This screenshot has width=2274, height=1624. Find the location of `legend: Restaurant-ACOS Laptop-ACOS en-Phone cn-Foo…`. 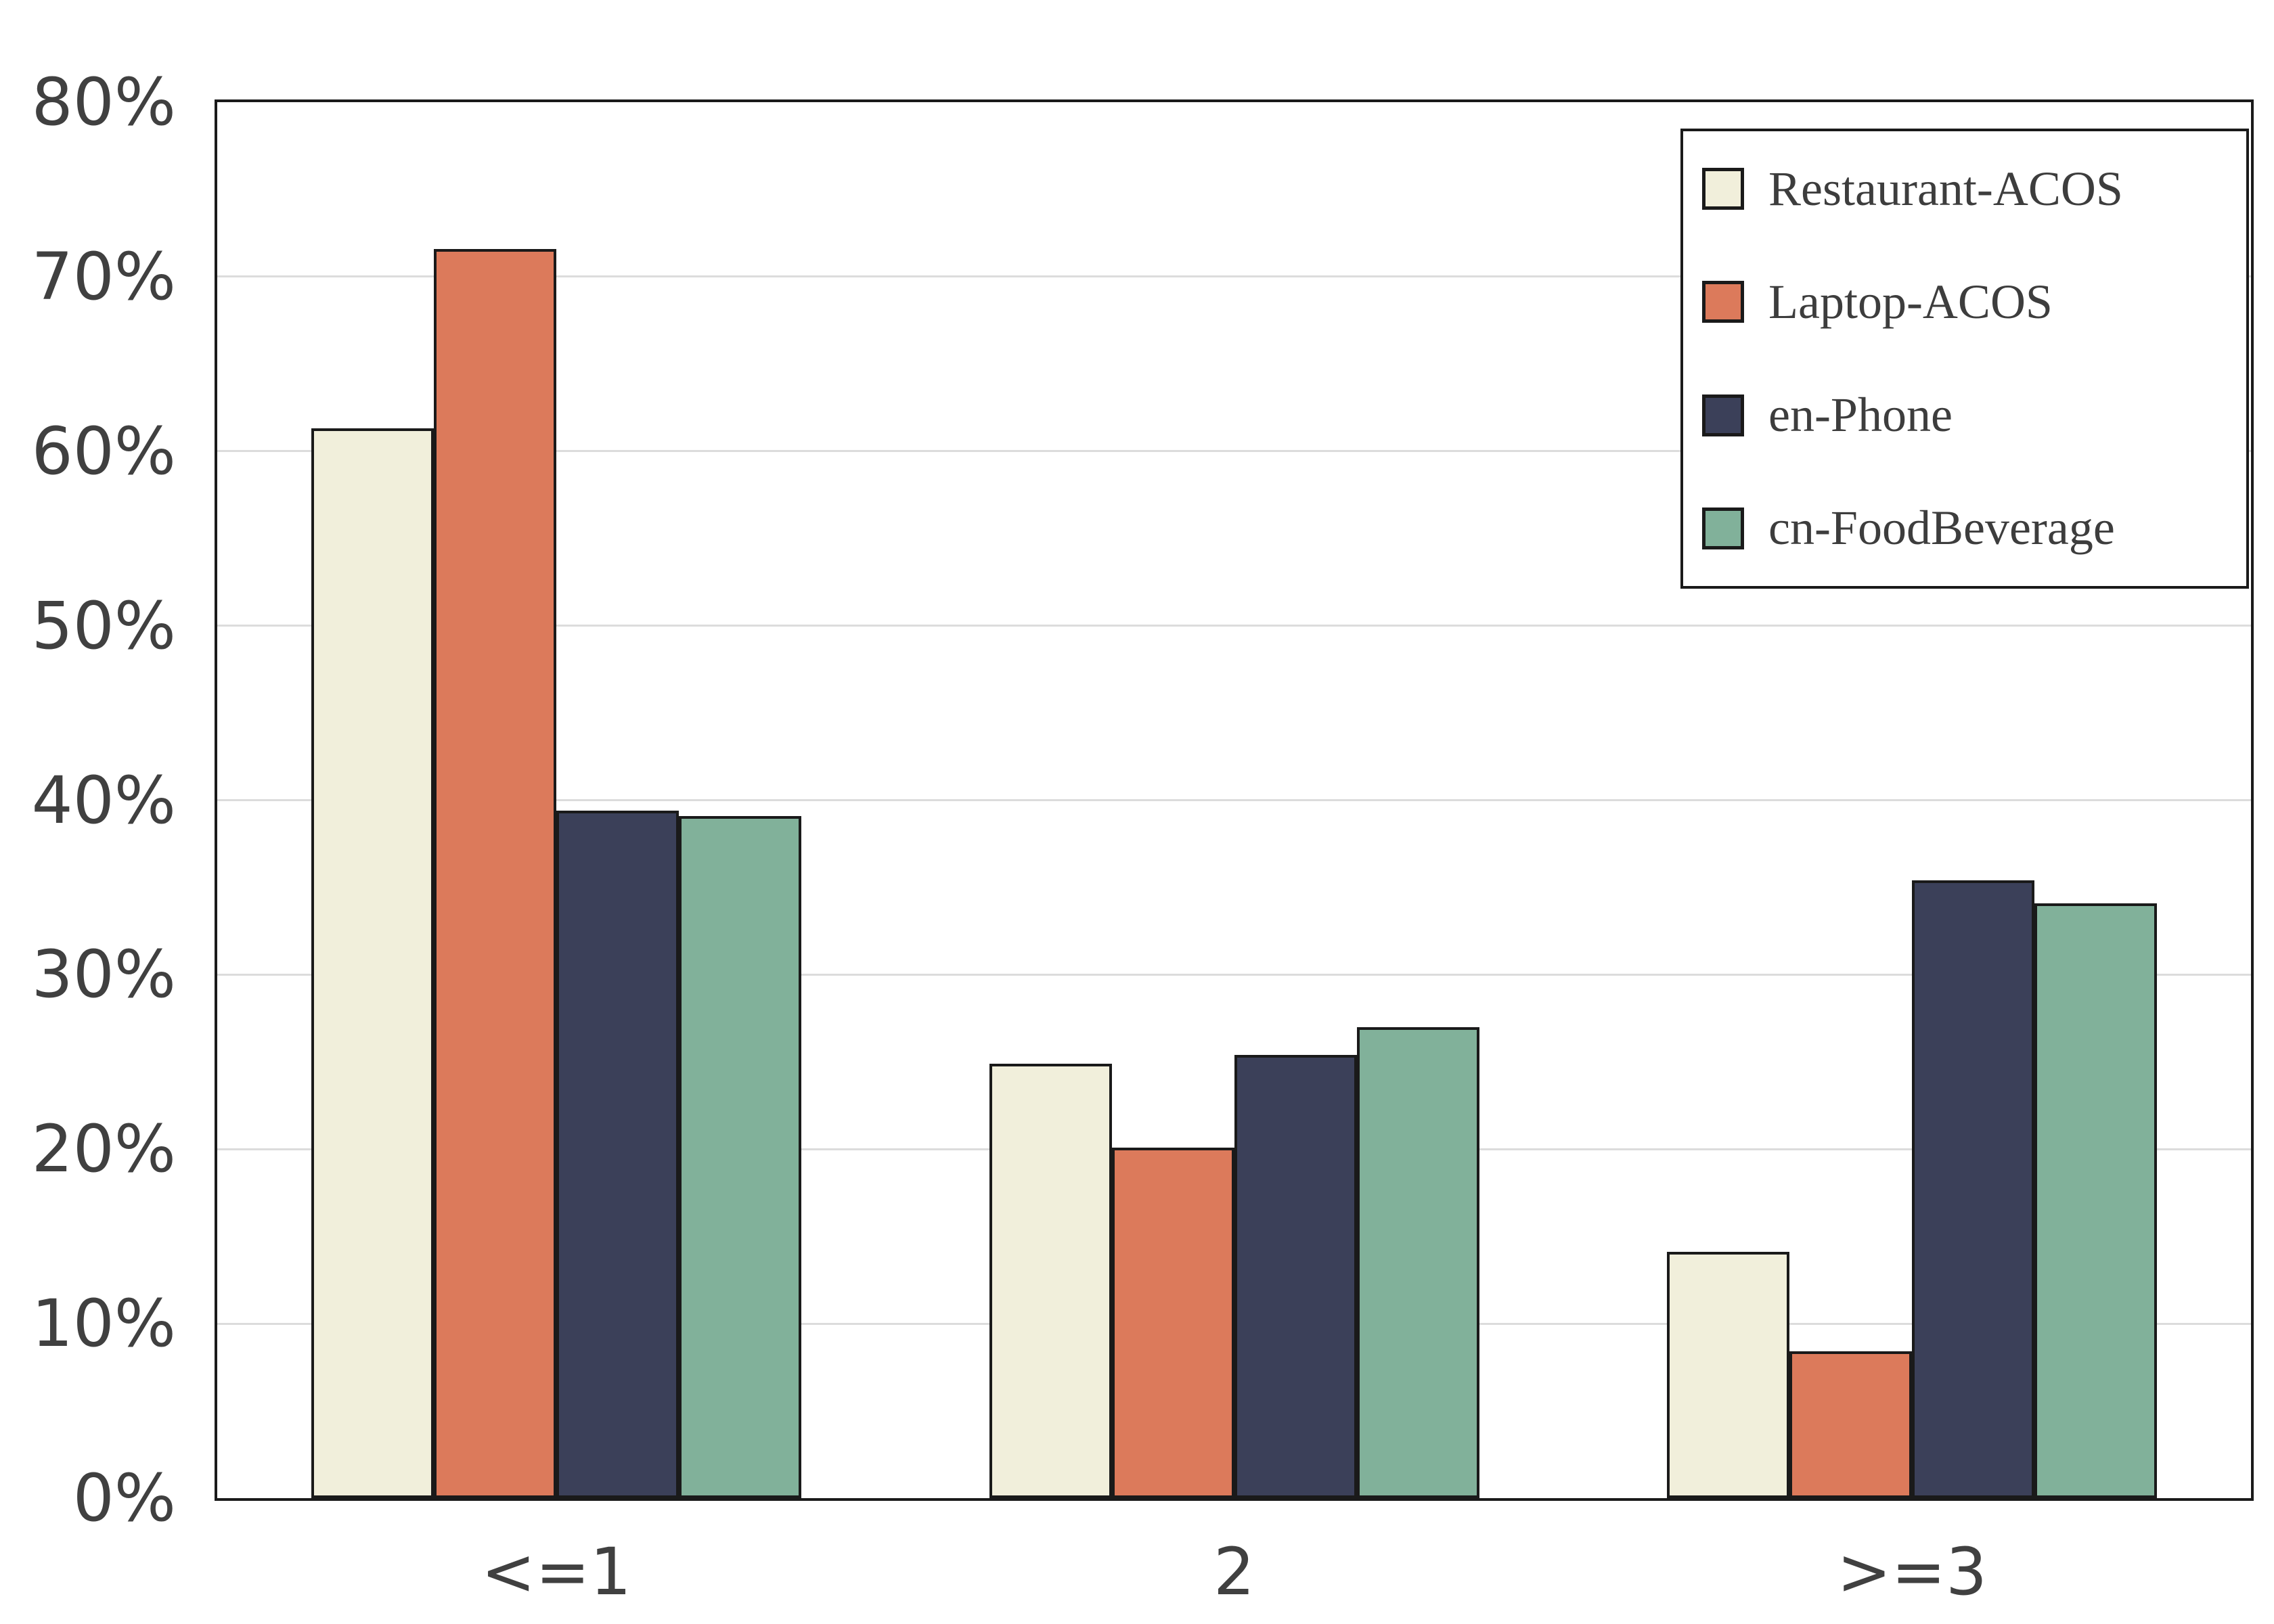

legend: Restaurant-ACOS Laptop-ACOS en-Phone cn-Foo… is located at coordinates (1964, 359).